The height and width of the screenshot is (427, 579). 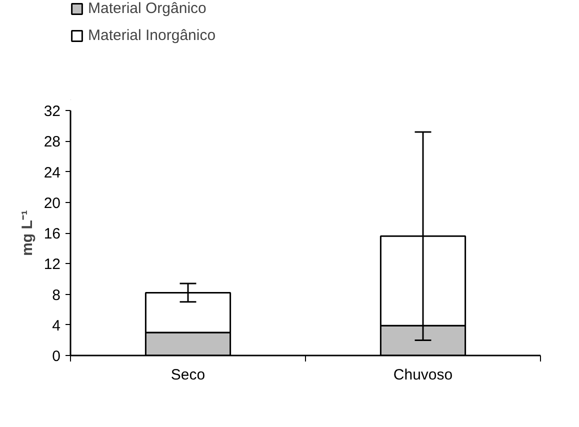 I want to click on legend-label: Material Orgânico, so click(x=147, y=8).